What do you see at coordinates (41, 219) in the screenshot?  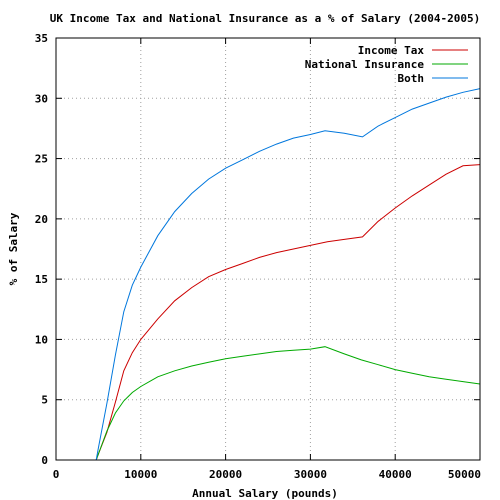 I see `y-tick-label: 20` at bounding box center [41, 219].